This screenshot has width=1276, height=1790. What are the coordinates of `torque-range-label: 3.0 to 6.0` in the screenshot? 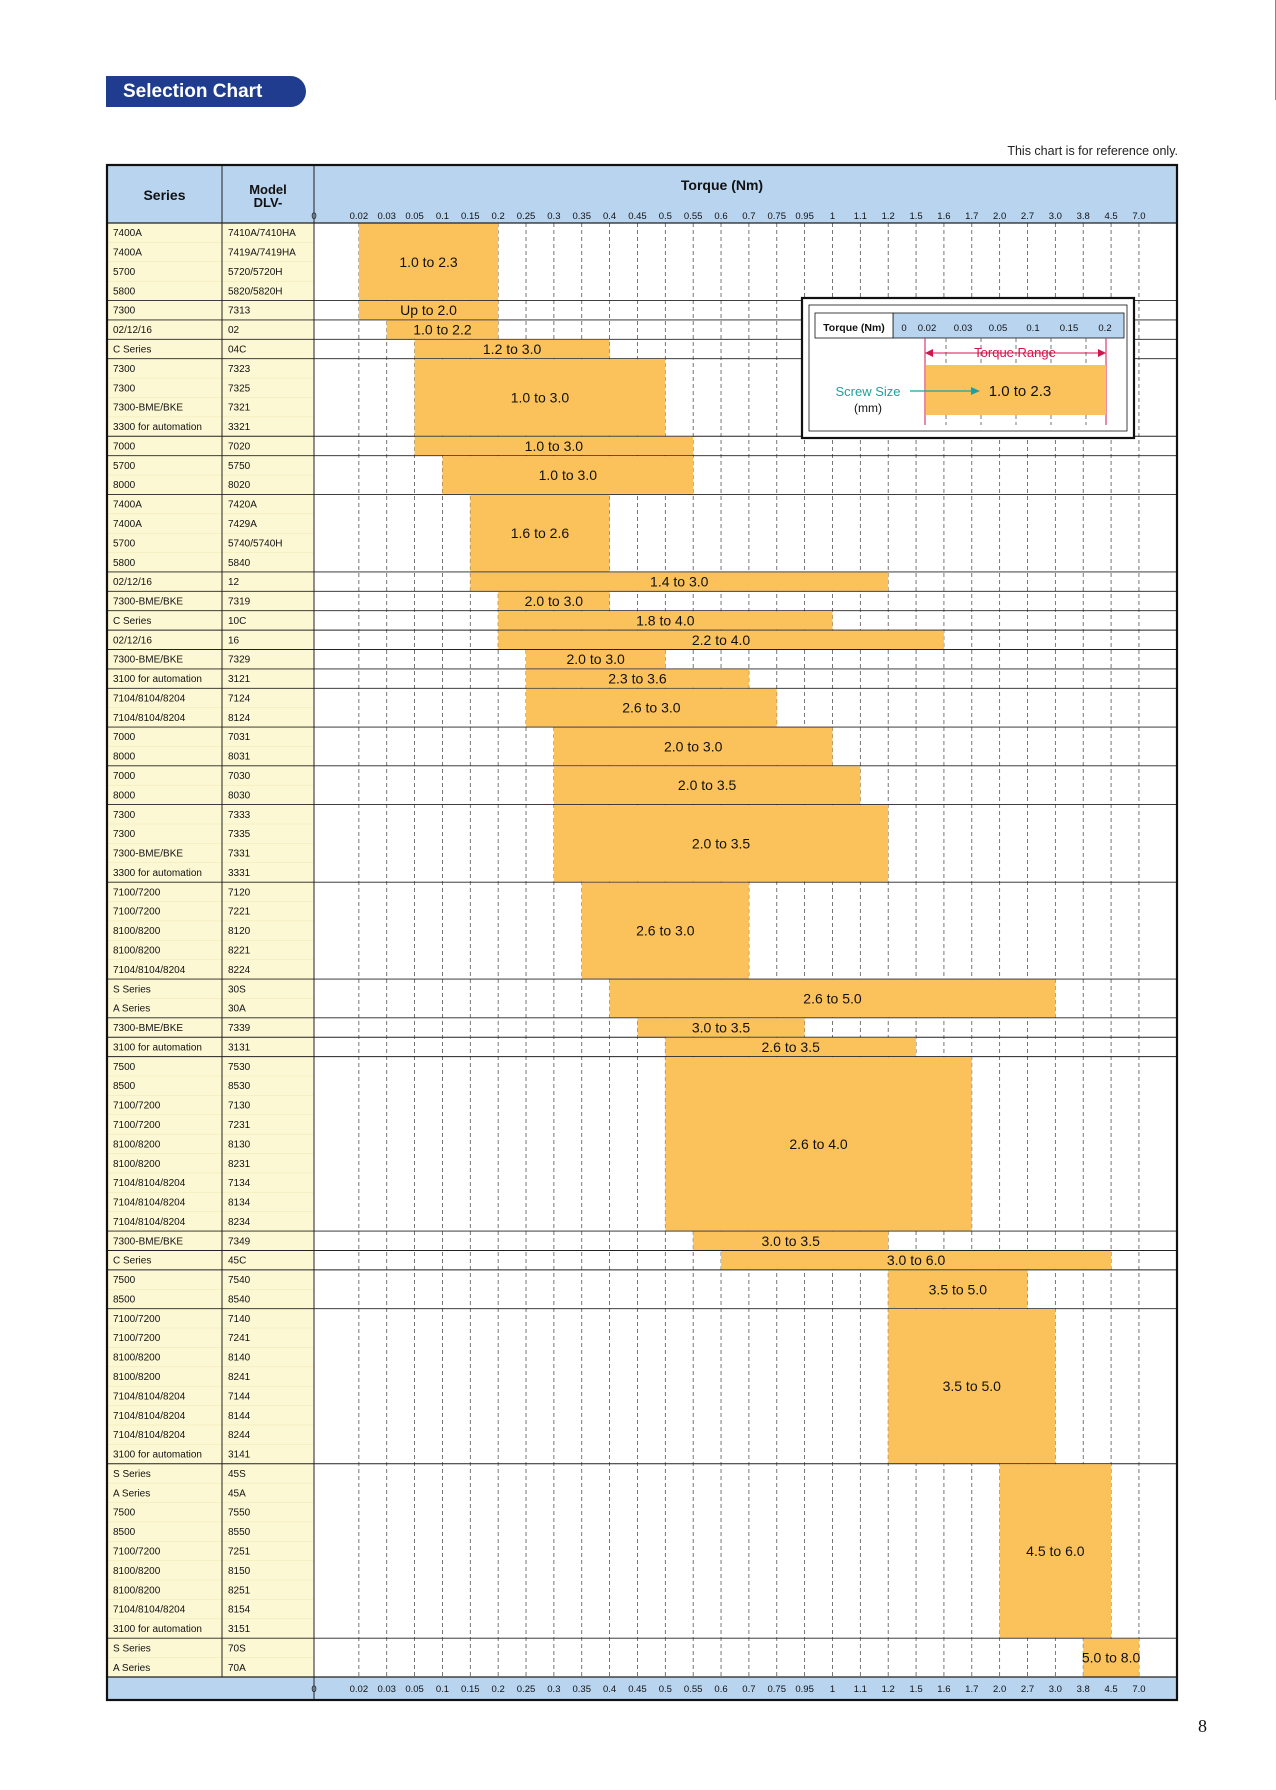 It's located at (916, 1260).